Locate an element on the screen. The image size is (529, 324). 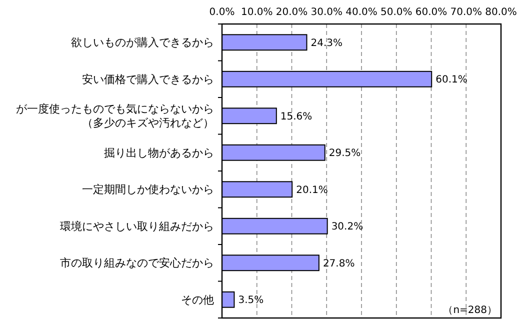
y-tick-label: 安い価格で購入できるから is located at coordinates (148, 79).